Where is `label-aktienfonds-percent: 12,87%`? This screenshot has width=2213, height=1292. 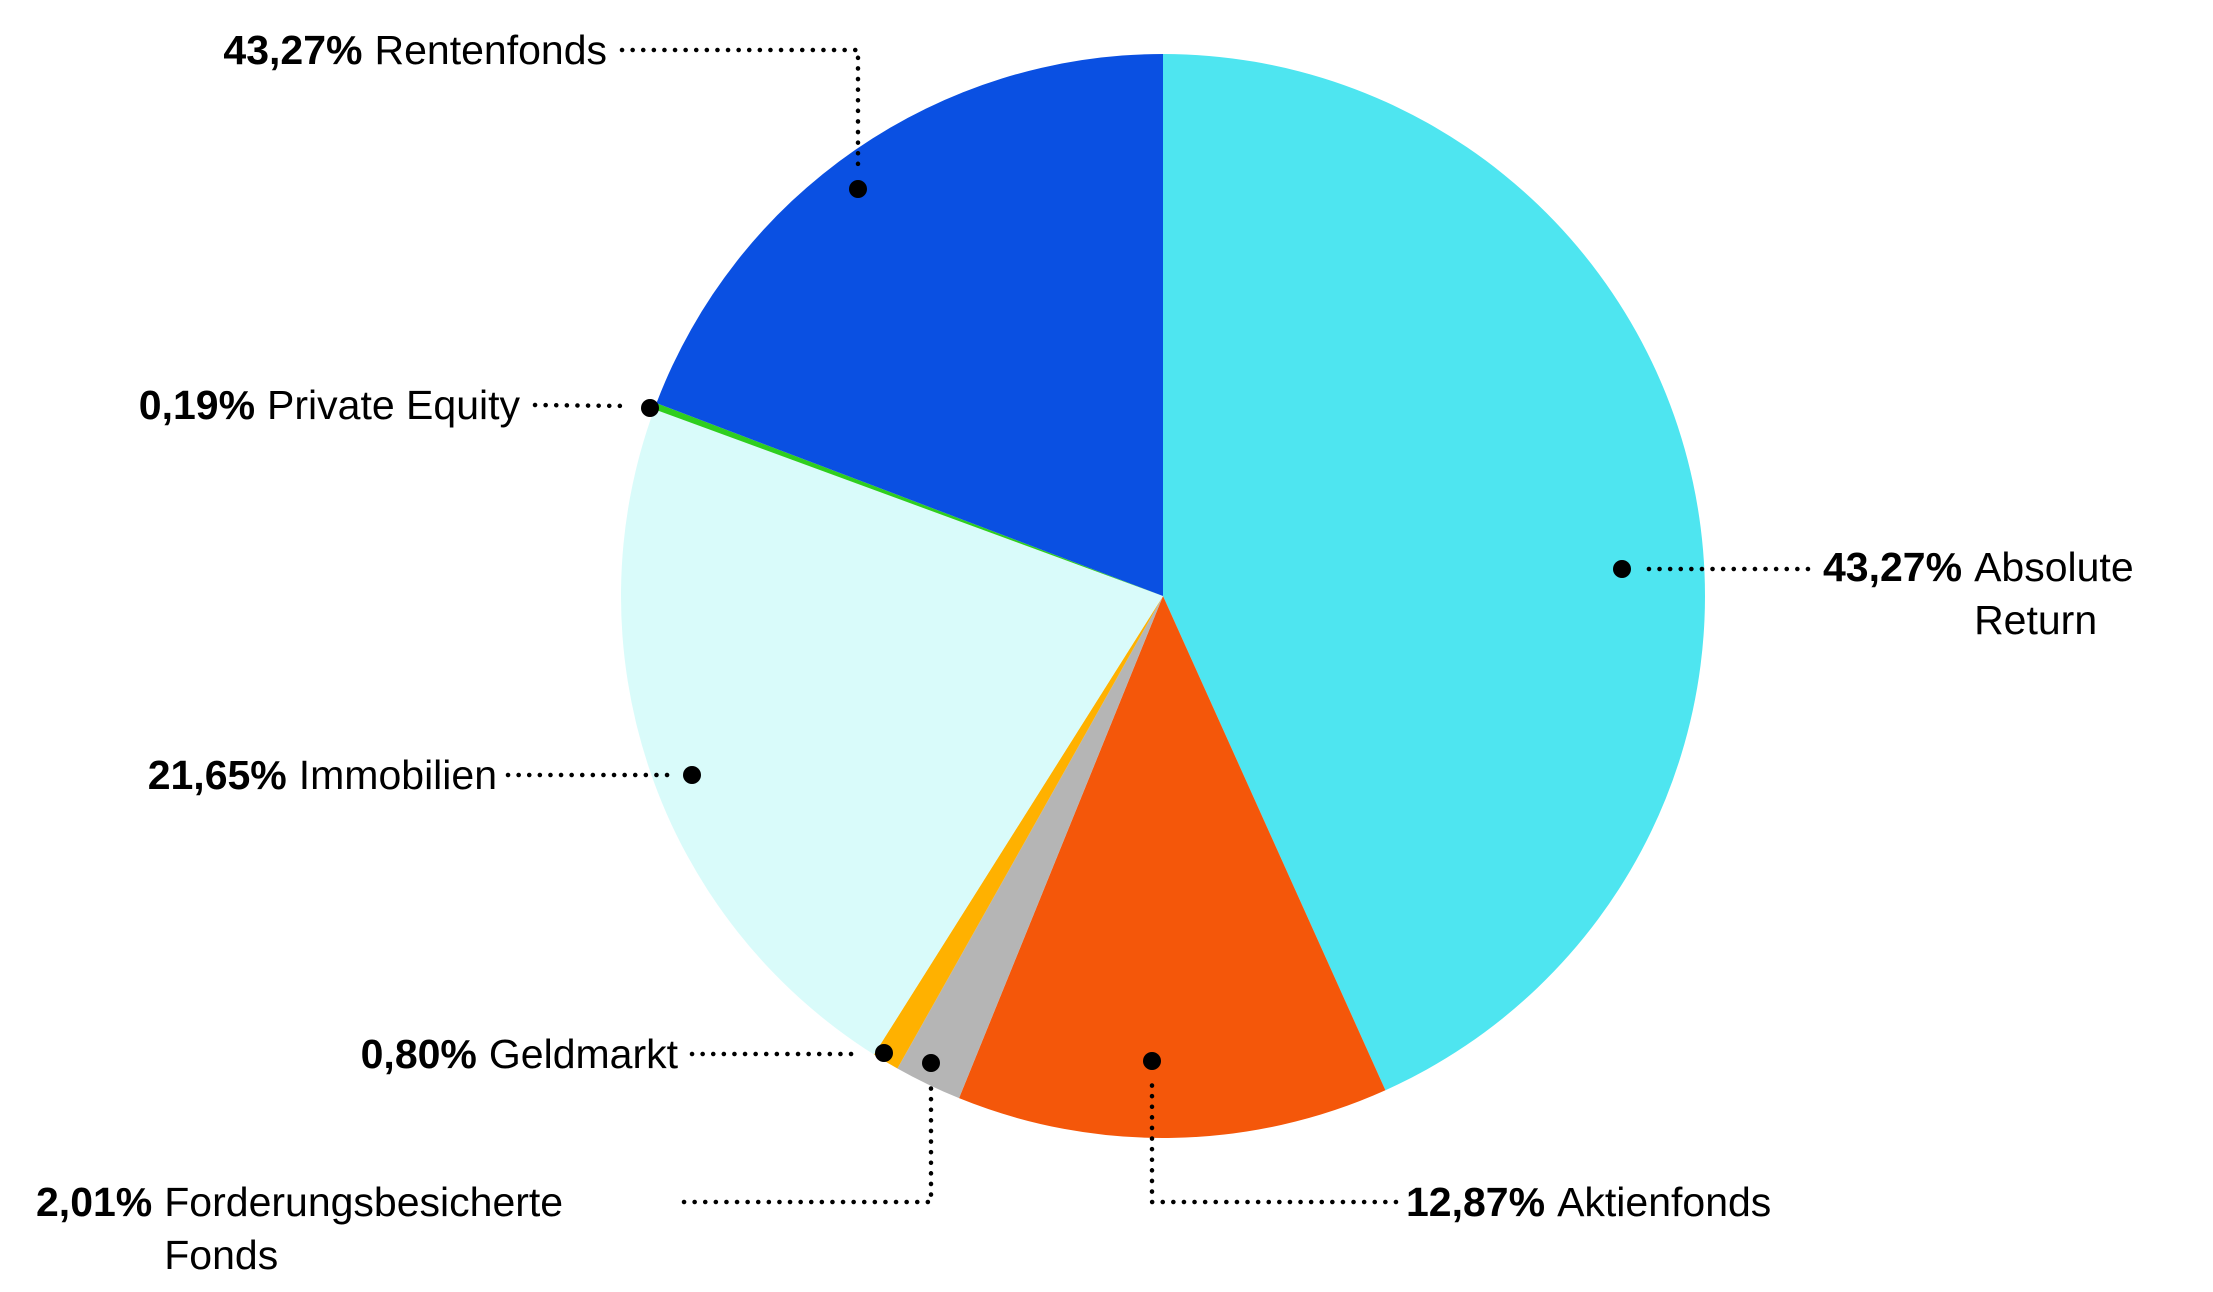
label-aktienfonds-percent: 12,87% is located at coordinates (1476, 1202).